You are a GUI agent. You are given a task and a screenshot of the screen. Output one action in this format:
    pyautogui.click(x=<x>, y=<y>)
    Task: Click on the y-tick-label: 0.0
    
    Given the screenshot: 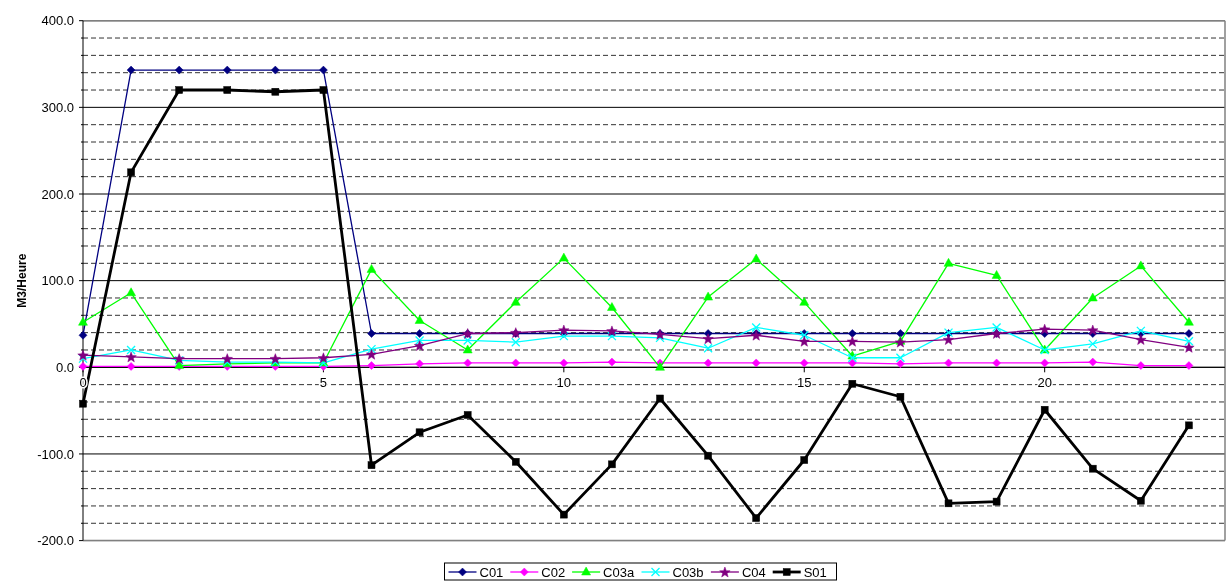 What is the action you would take?
    pyautogui.click(x=64, y=367)
    